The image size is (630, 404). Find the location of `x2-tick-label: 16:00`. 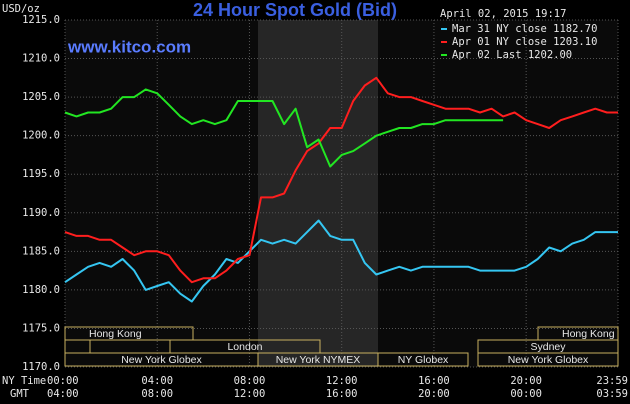

x2-tick-label: 16:00 is located at coordinates (342, 394).